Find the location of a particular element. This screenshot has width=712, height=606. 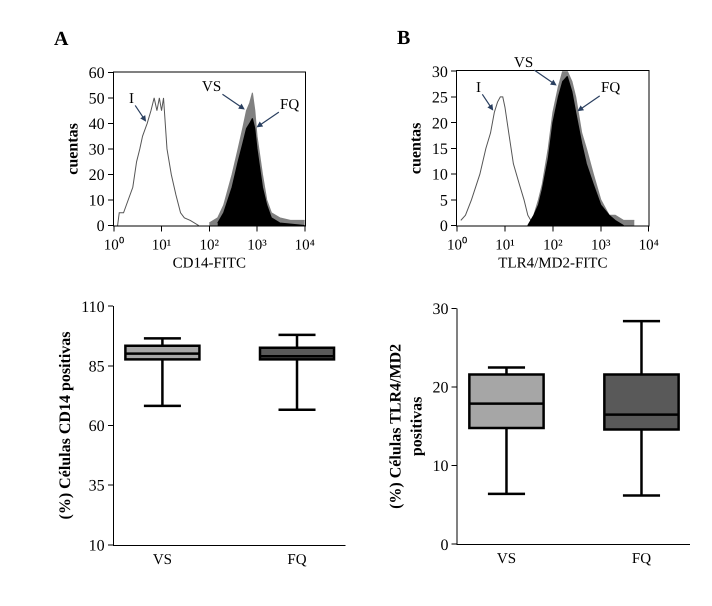

chart-title: A is located at coordinates (61, 39).